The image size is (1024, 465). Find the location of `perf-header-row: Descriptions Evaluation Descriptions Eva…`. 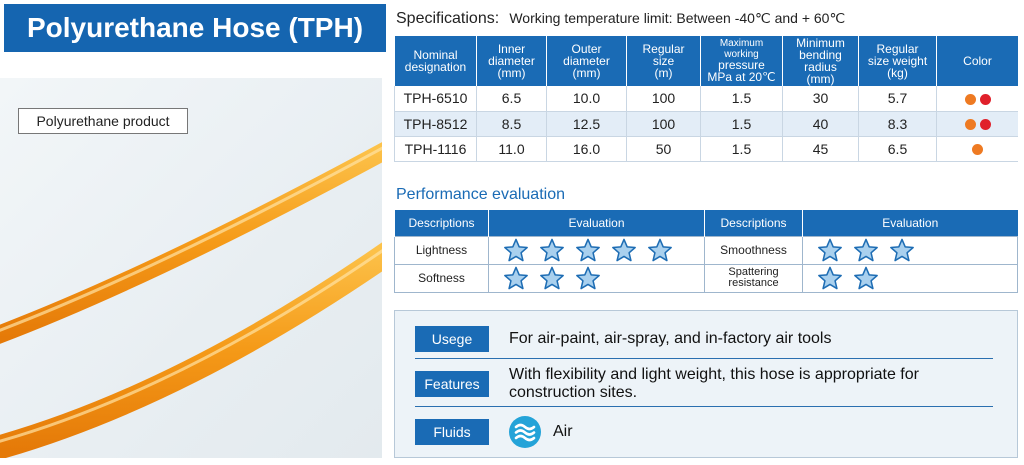

perf-header-row: Descriptions Evaluation Descriptions Eva… is located at coordinates (706, 223).